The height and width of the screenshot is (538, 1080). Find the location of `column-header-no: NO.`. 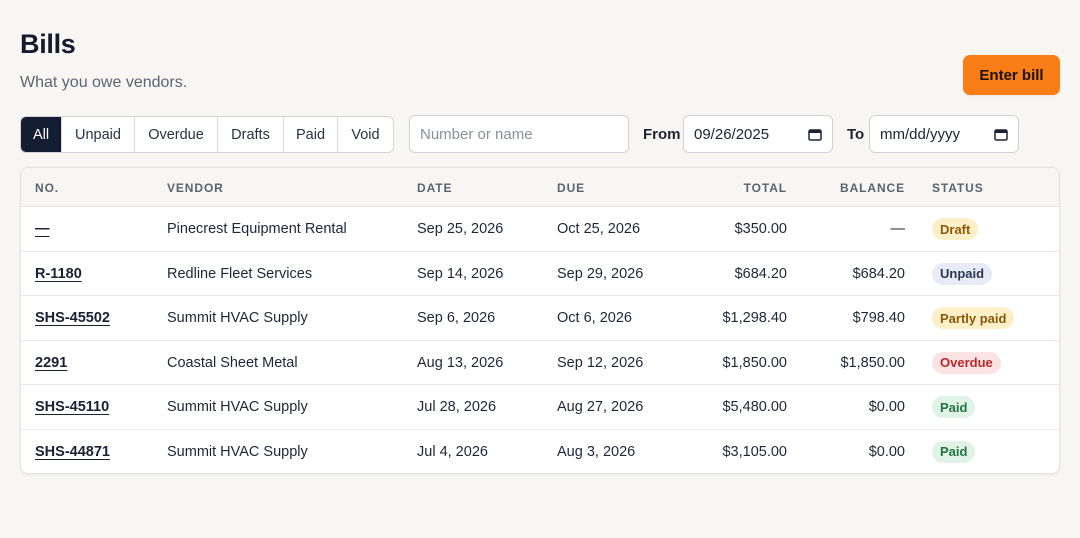

column-header-no: NO. is located at coordinates (47, 188).